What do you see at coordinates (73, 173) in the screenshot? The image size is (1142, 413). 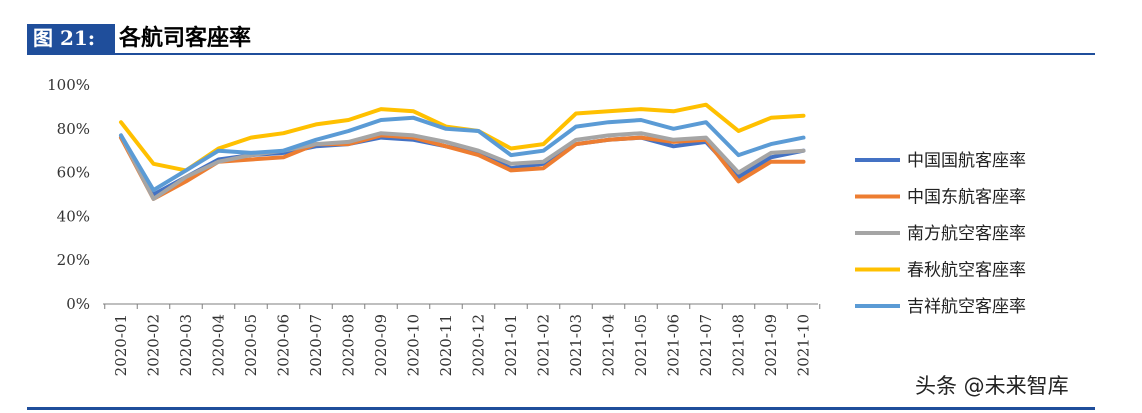 I see `y-tick-label: 60%` at bounding box center [73, 173].